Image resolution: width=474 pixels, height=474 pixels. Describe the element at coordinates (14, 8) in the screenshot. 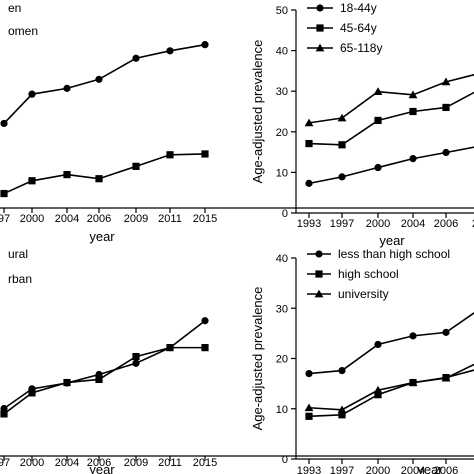

I see `legend-label: en` at that location.